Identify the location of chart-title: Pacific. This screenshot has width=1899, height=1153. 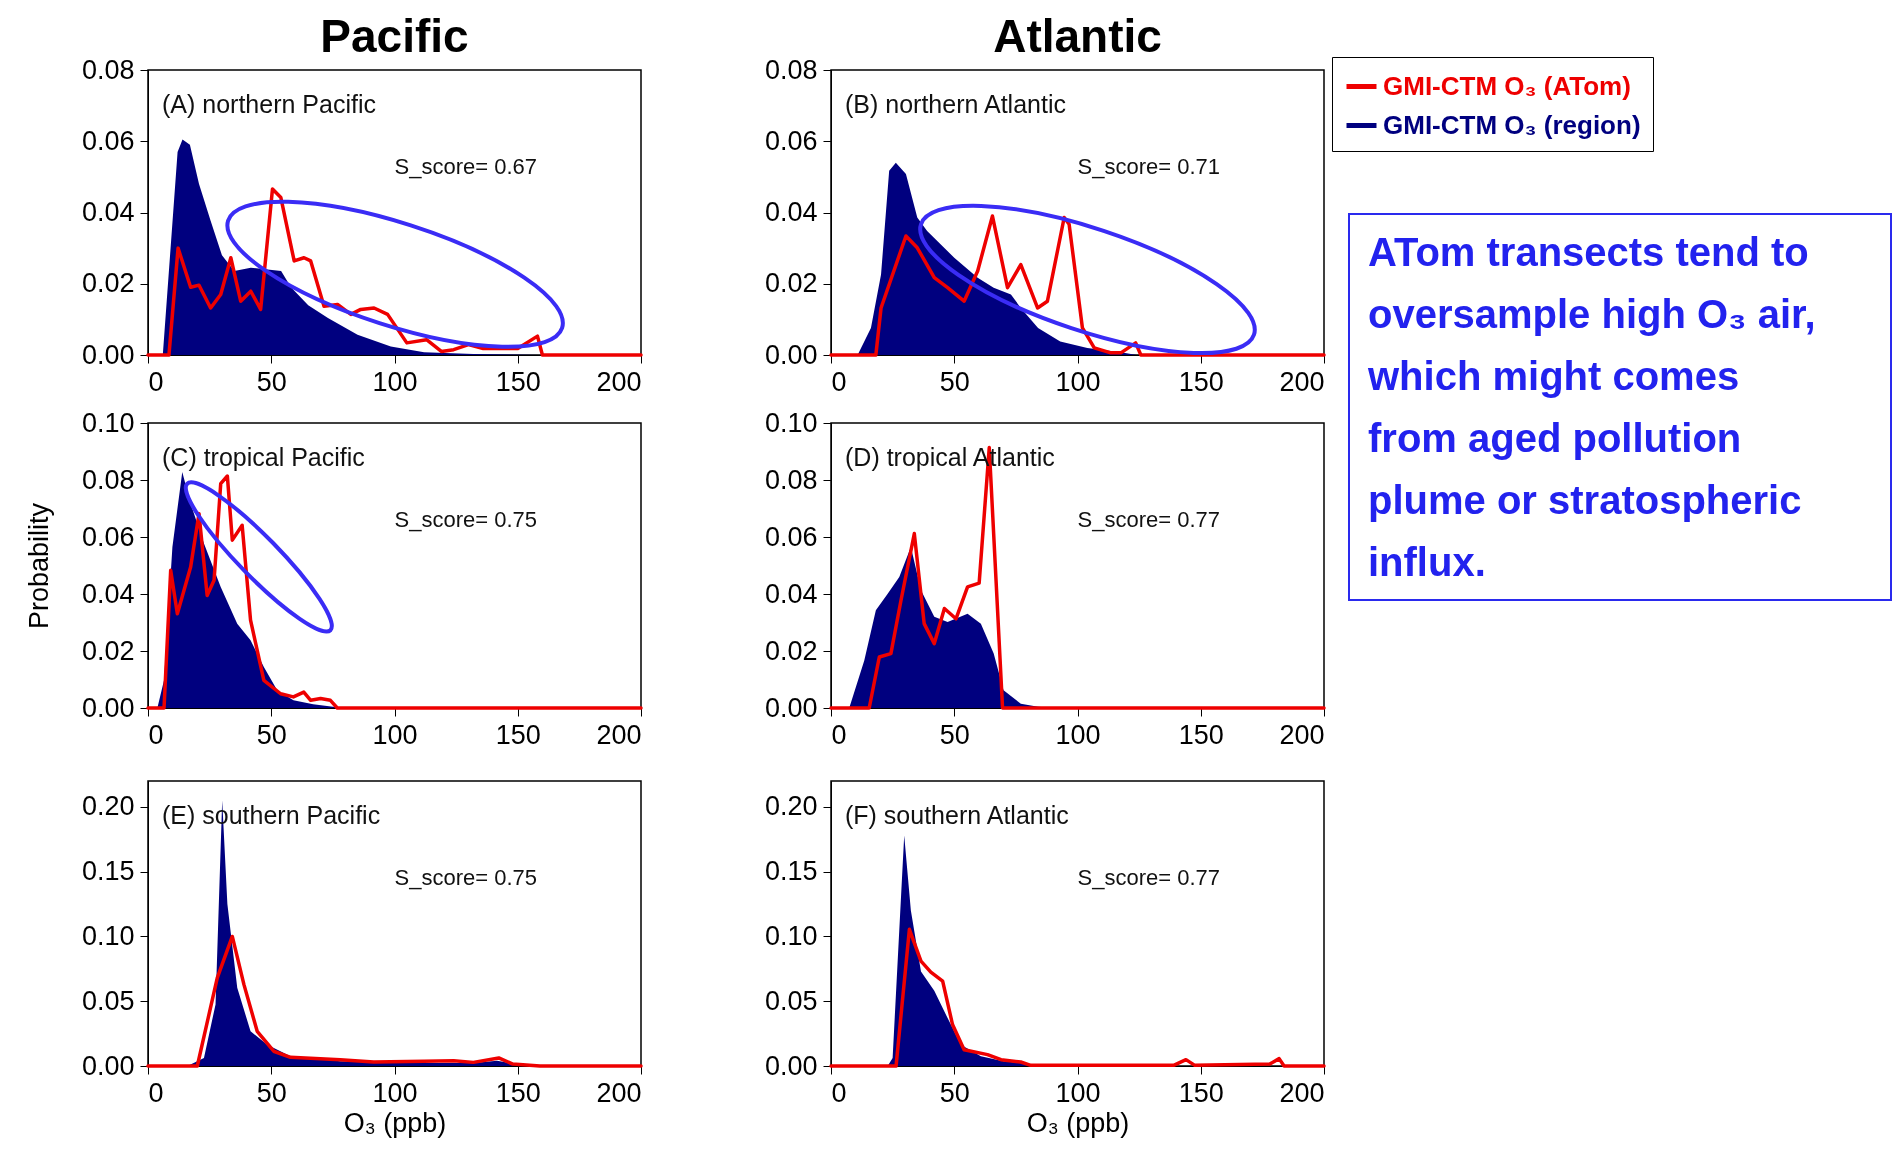
(394, 36).